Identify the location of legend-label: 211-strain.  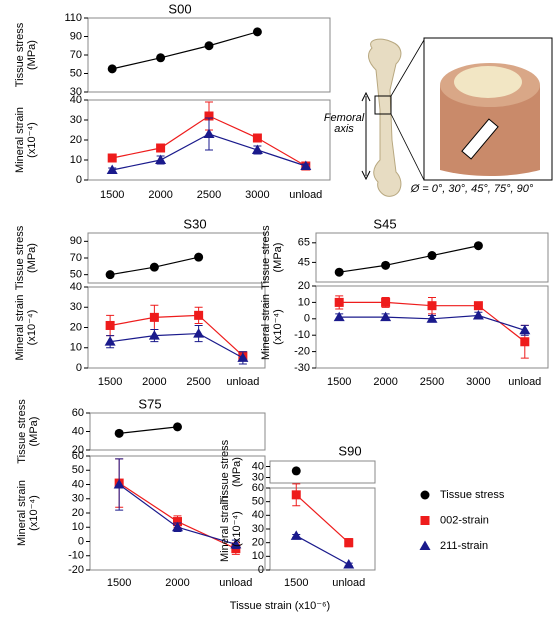
(464, 546).